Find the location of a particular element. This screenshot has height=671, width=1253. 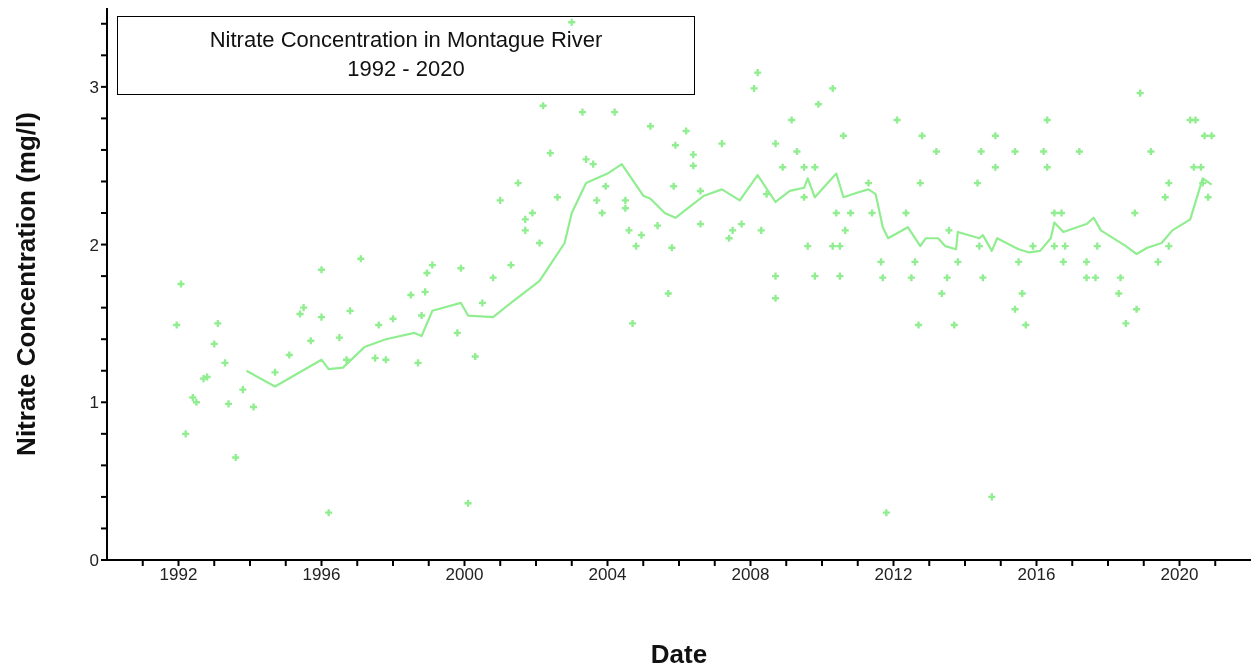

y-tick-label: 0 is located at coordinates (94, 561).